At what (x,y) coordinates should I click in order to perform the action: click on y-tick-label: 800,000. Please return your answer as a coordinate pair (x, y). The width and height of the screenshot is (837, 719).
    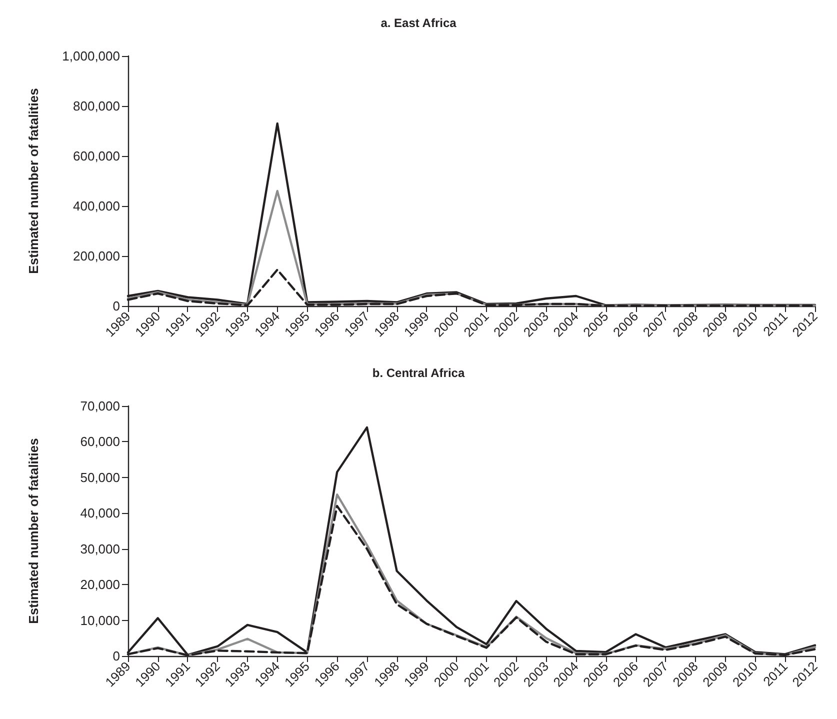
    Looking at the image, I should click on (96, 106).